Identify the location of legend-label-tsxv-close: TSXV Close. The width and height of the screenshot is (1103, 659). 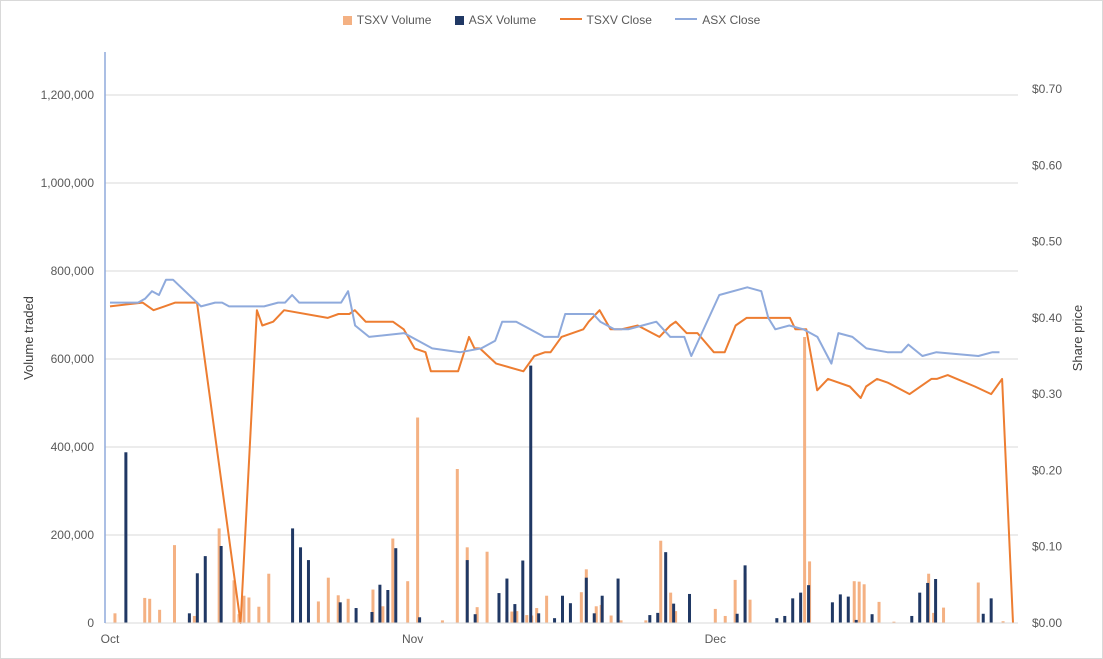
(619, 20).